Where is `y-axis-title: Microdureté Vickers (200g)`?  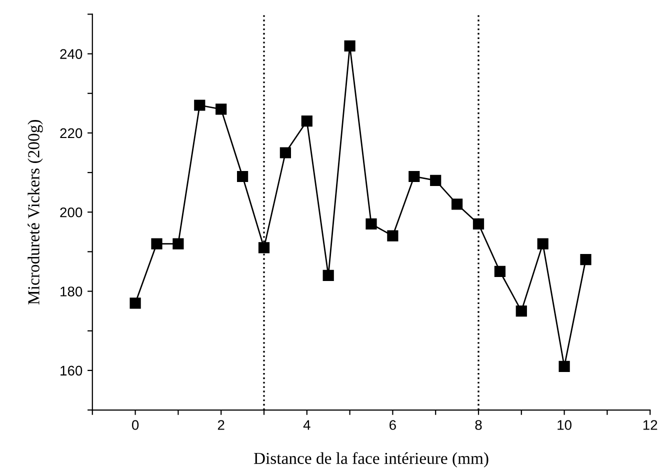 y-axis-title: Microdureté Vickers (200g) is located at coordinates (35, 212).